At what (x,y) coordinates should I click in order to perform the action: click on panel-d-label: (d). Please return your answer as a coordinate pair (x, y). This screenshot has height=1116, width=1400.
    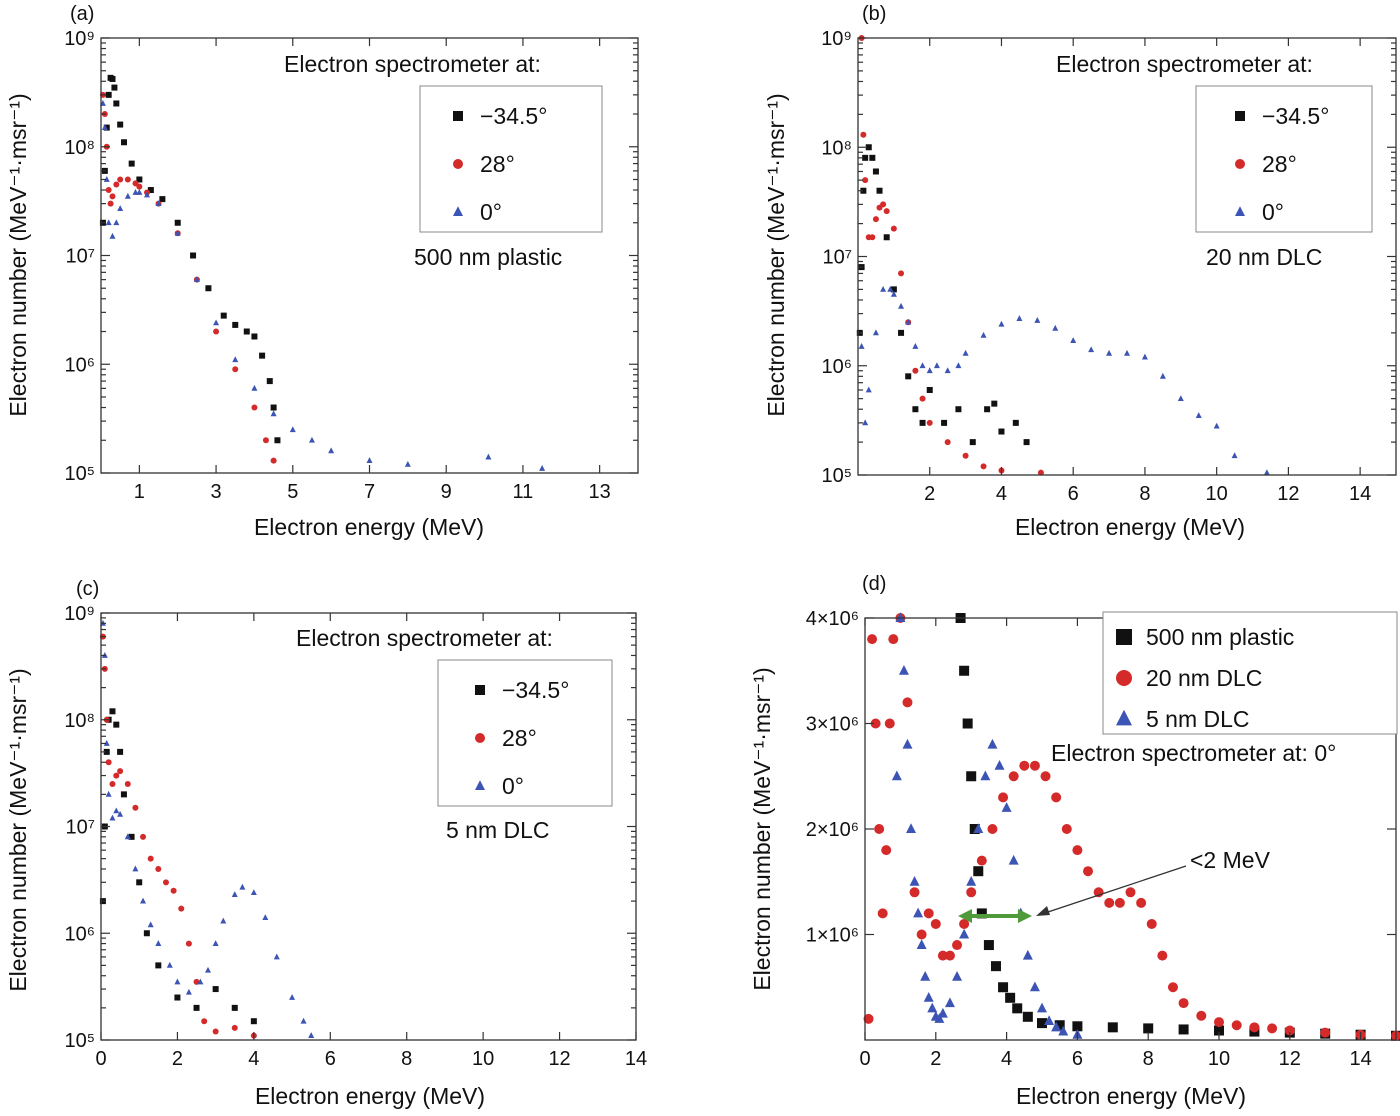
    Looking at the image, I should click on (874, 584).